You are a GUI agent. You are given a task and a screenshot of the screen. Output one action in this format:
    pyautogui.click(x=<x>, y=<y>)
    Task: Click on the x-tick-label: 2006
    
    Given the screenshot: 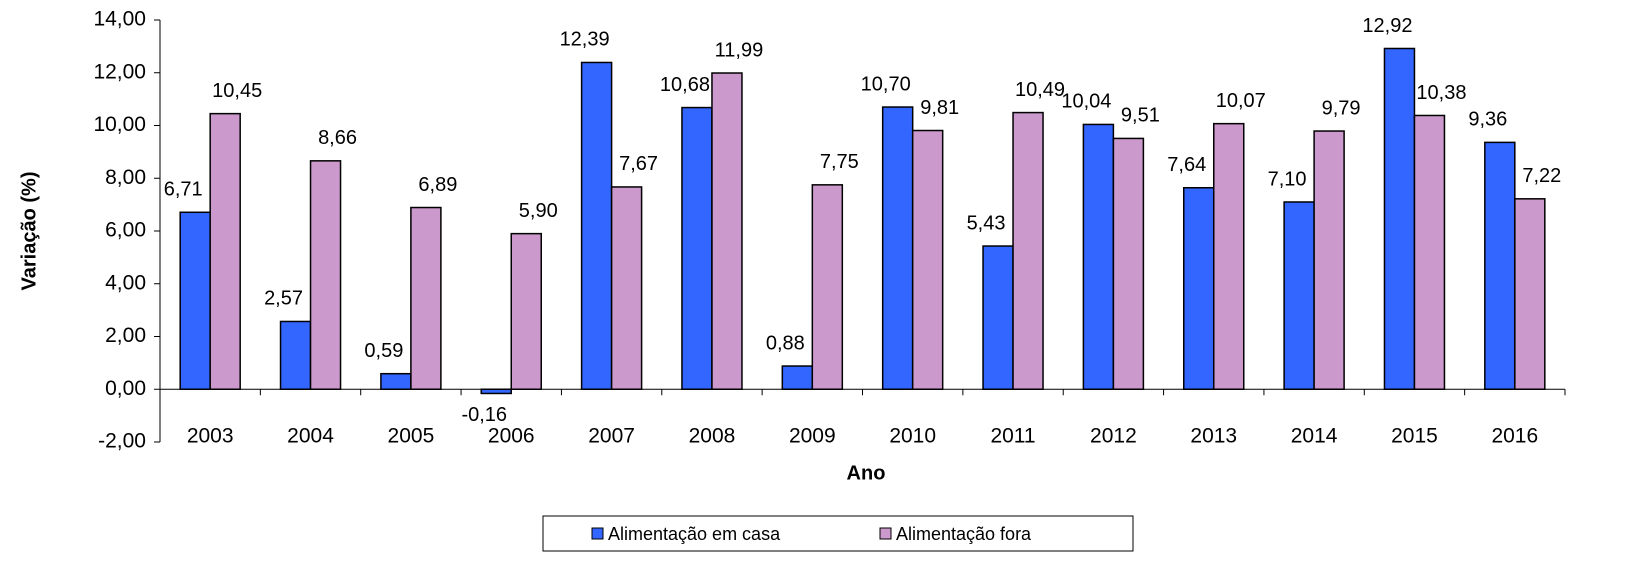 What is the action you would take?
    pyautogui.click(x=511, y=436)
    